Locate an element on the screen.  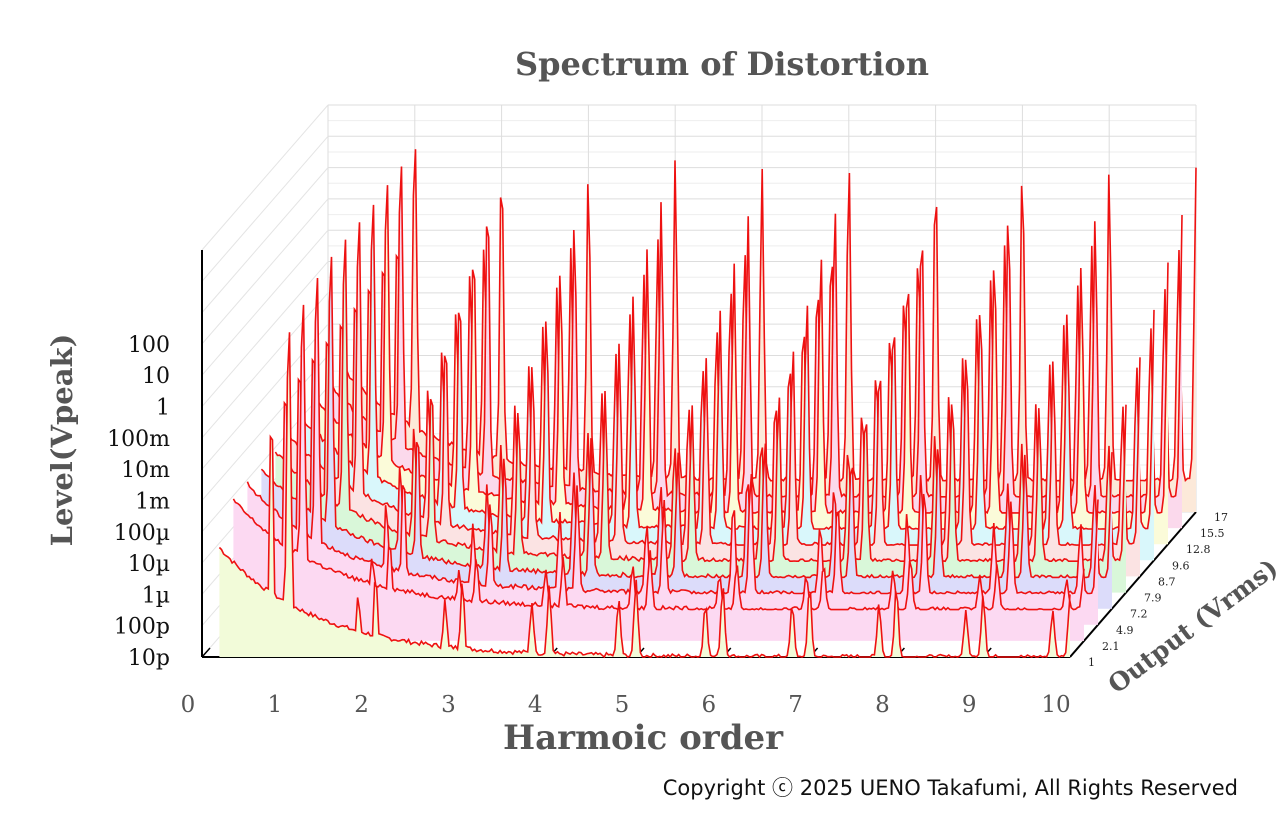
y-axis-label: Level(Vpeak) is located at coordinates (62, 440).